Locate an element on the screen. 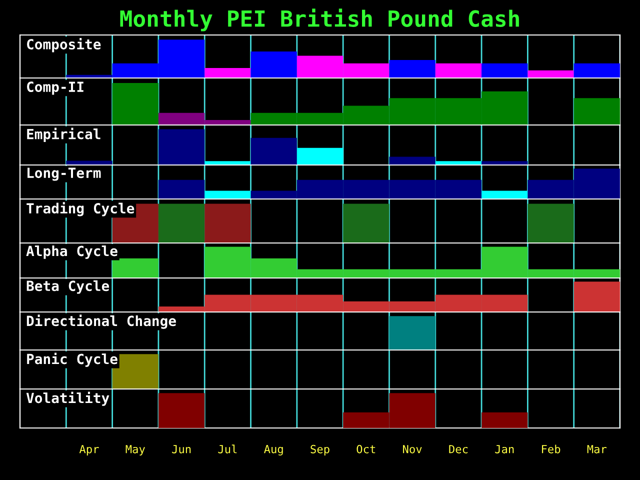 This screenshot has width=640, height=480. chart-subtitle: Trading Cycle is located at coordinates (80, 209).